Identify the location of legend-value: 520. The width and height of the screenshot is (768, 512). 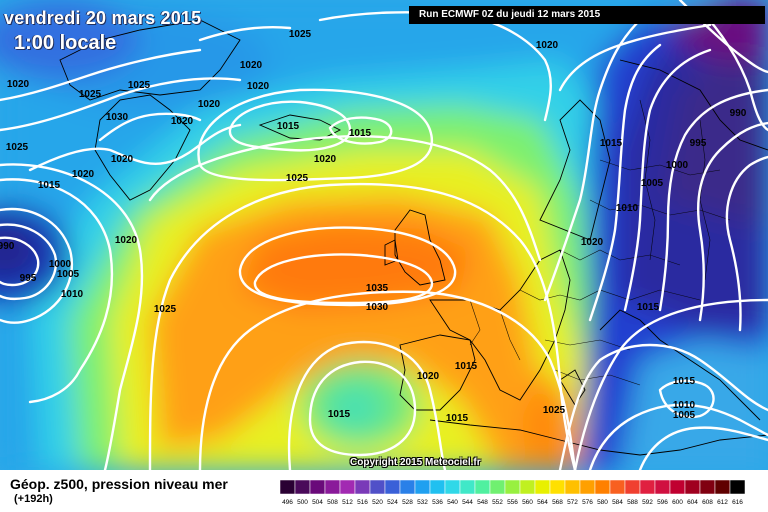
(377, 502).